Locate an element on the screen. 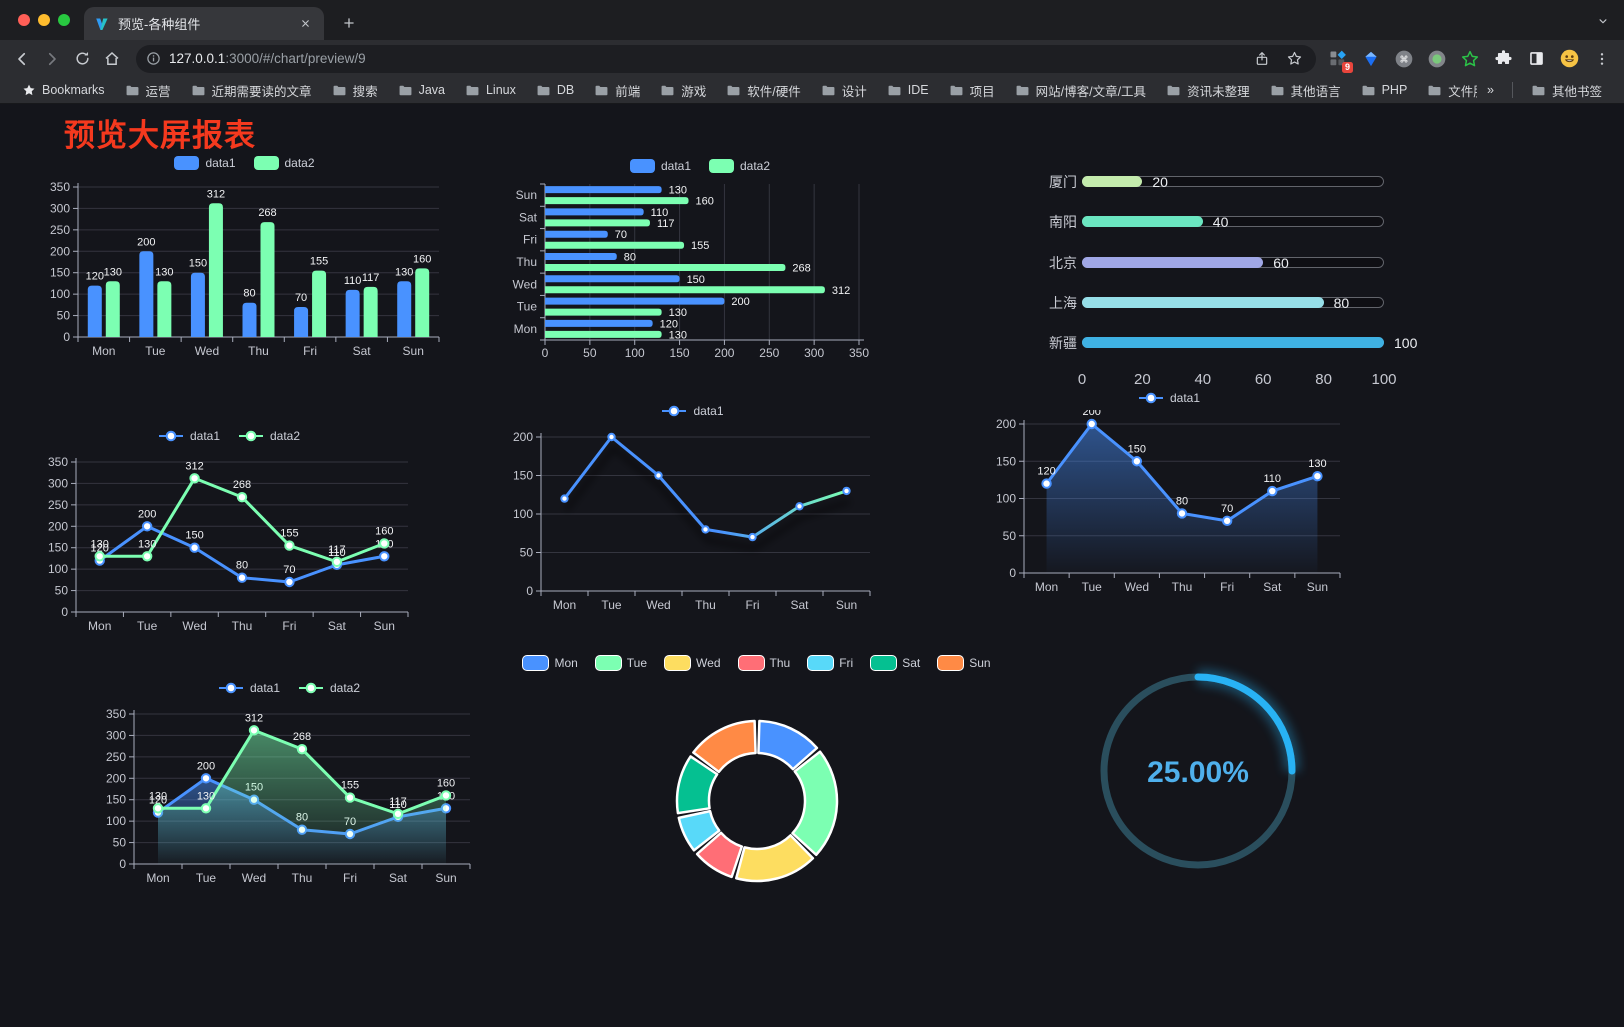 This screenshot has width=1624, height=1027. reload-button is located at coordinates (82, 59).